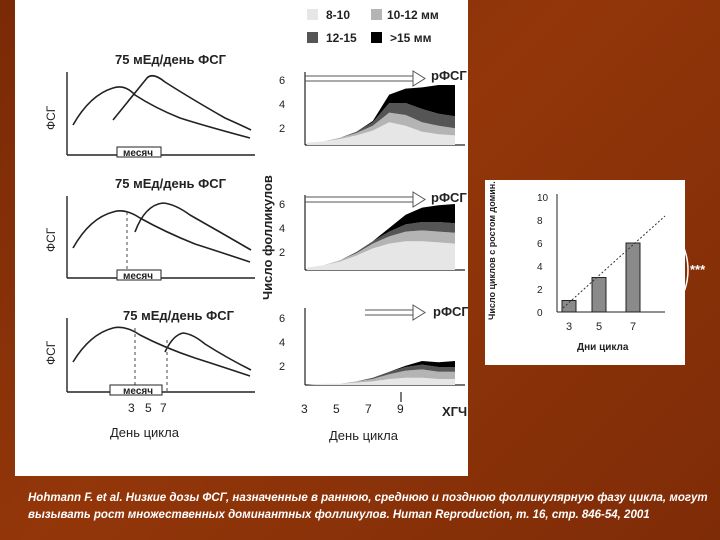  What do you see at coordinates (540, 221) in the screenshot?
I see `bar-y-tick-8: 8` at bounding box center [540, 221].